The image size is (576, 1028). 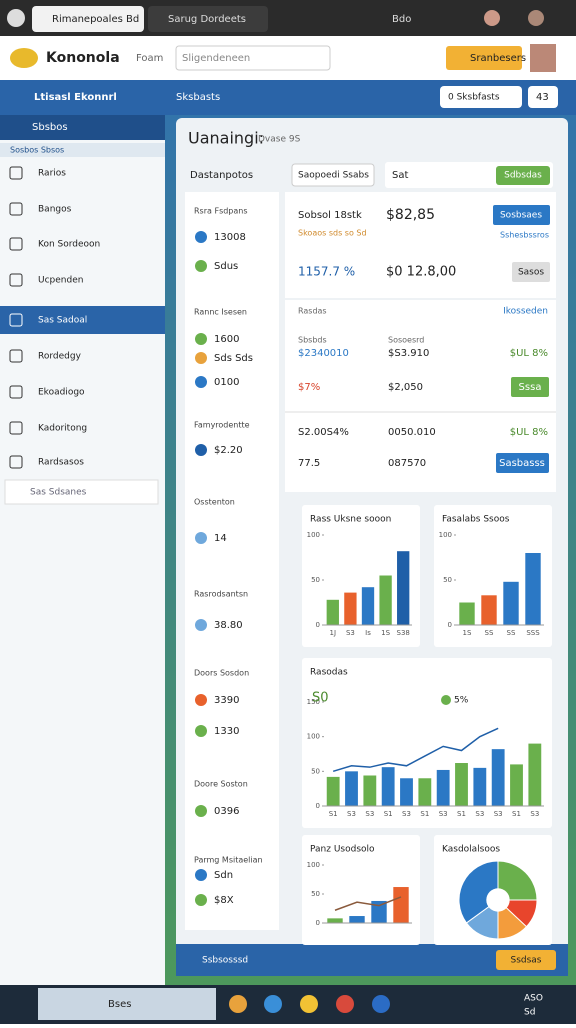 What do you see at coordinates (198, 97) in the screenshot?
I see `nav-menu: Sksbasts` at bounding box center [198, 97].